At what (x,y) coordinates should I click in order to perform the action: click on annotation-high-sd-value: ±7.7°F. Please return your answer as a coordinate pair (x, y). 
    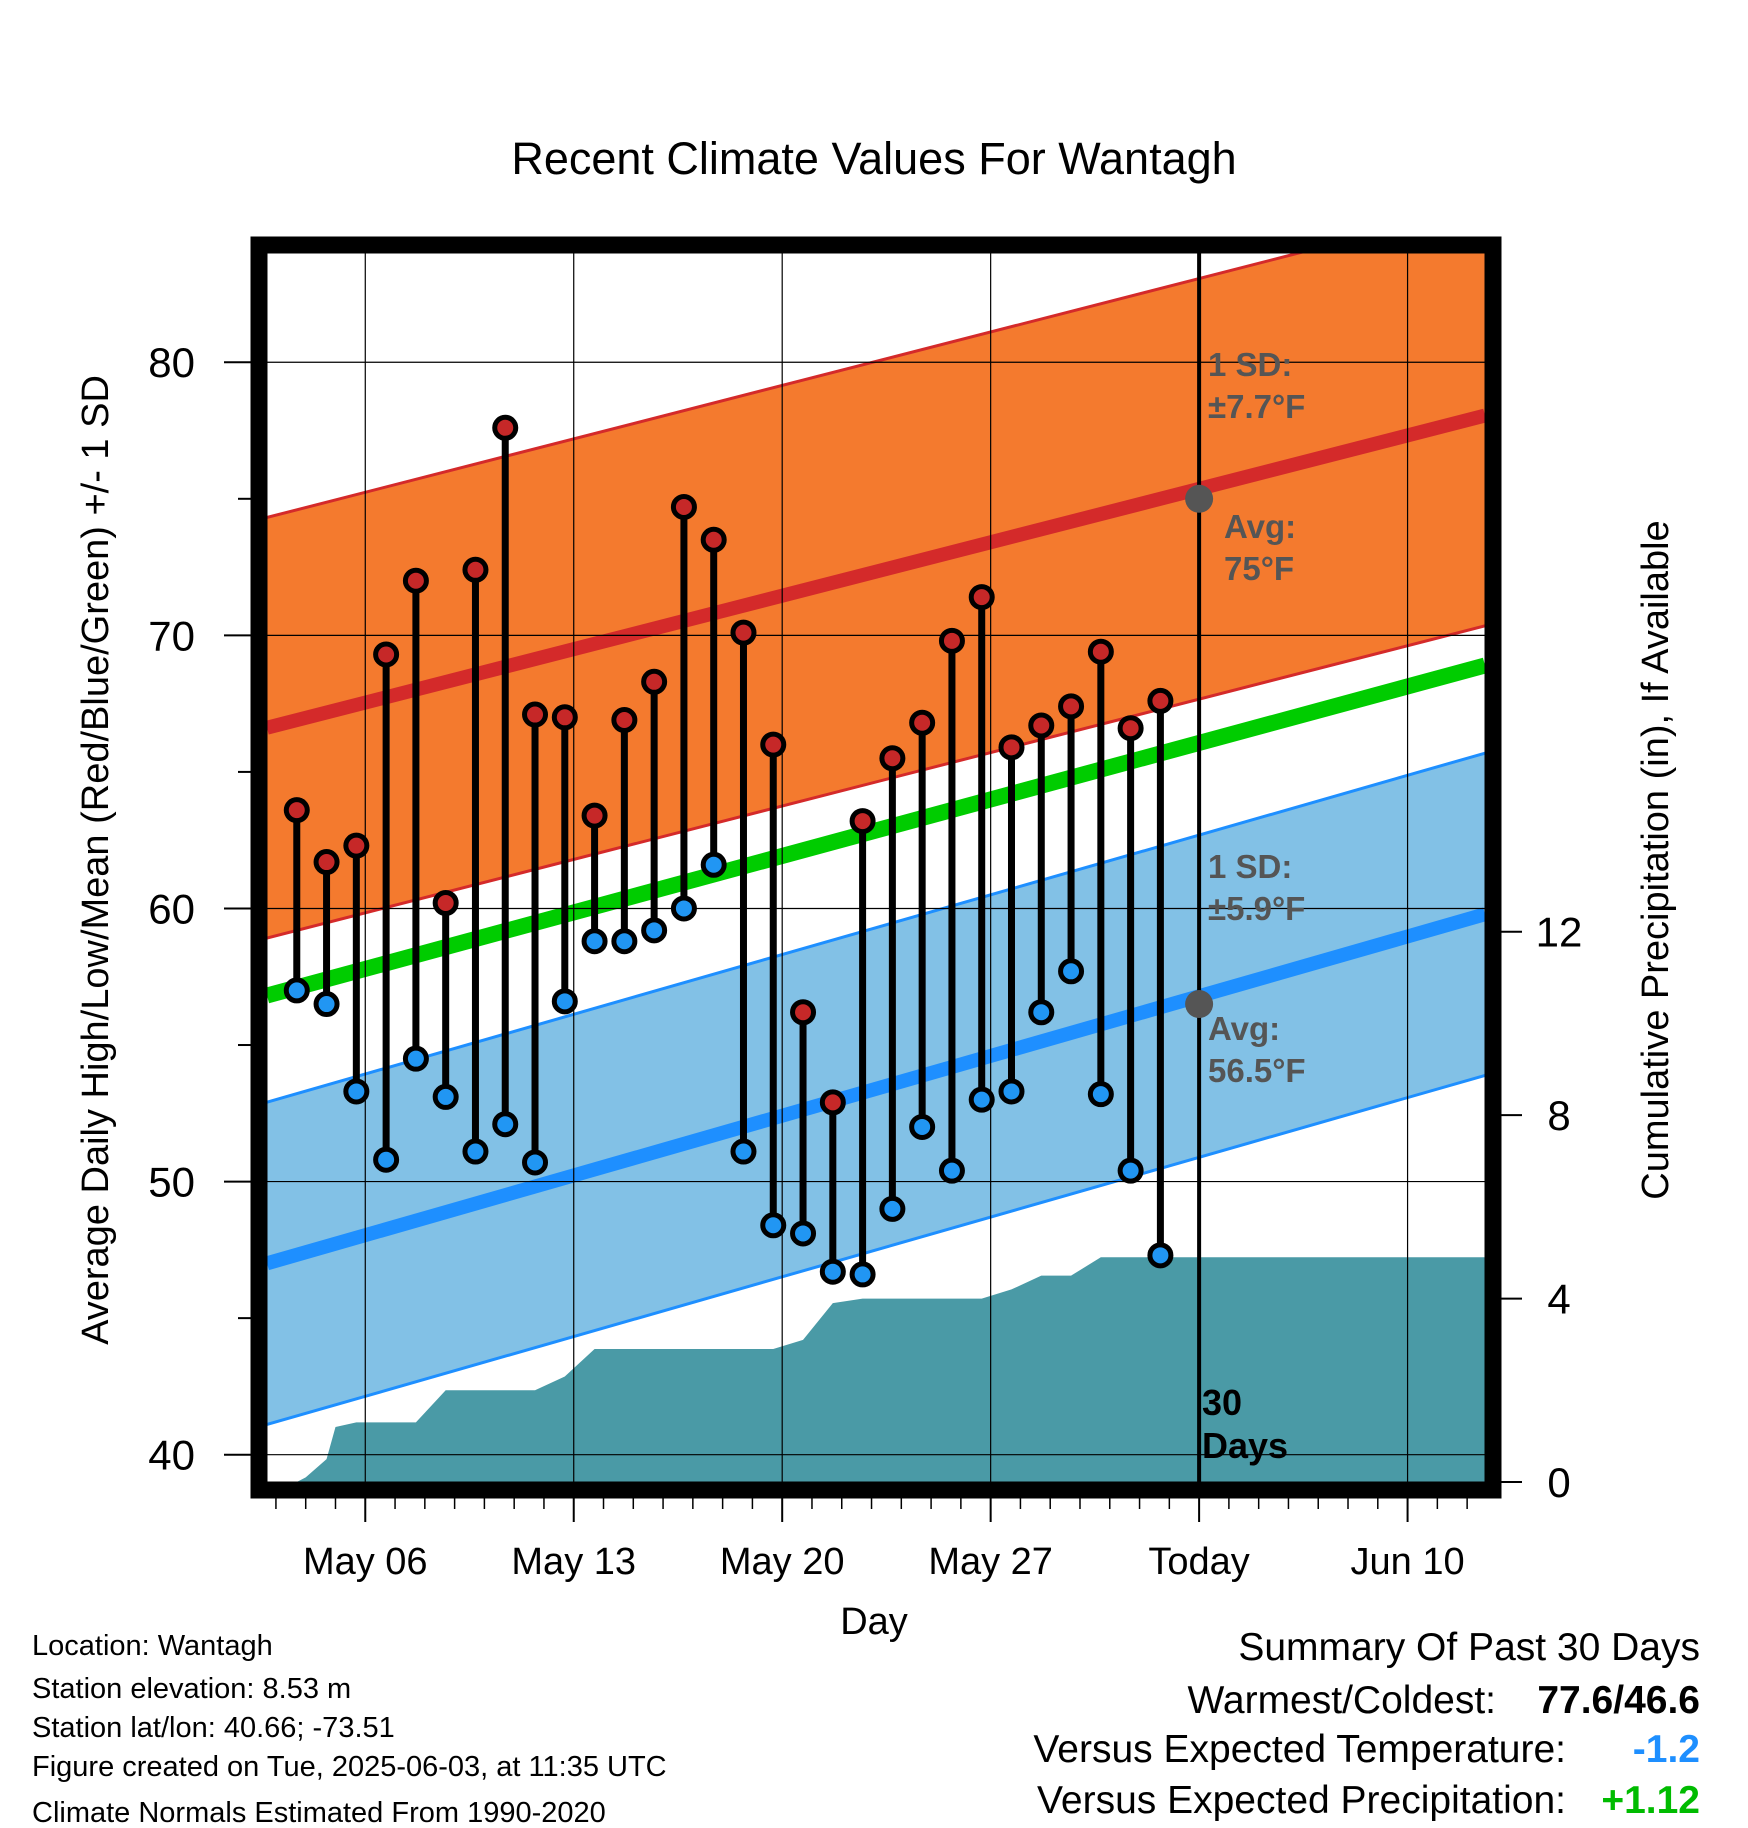
    Looking at the image, I should click on (1256, 406).